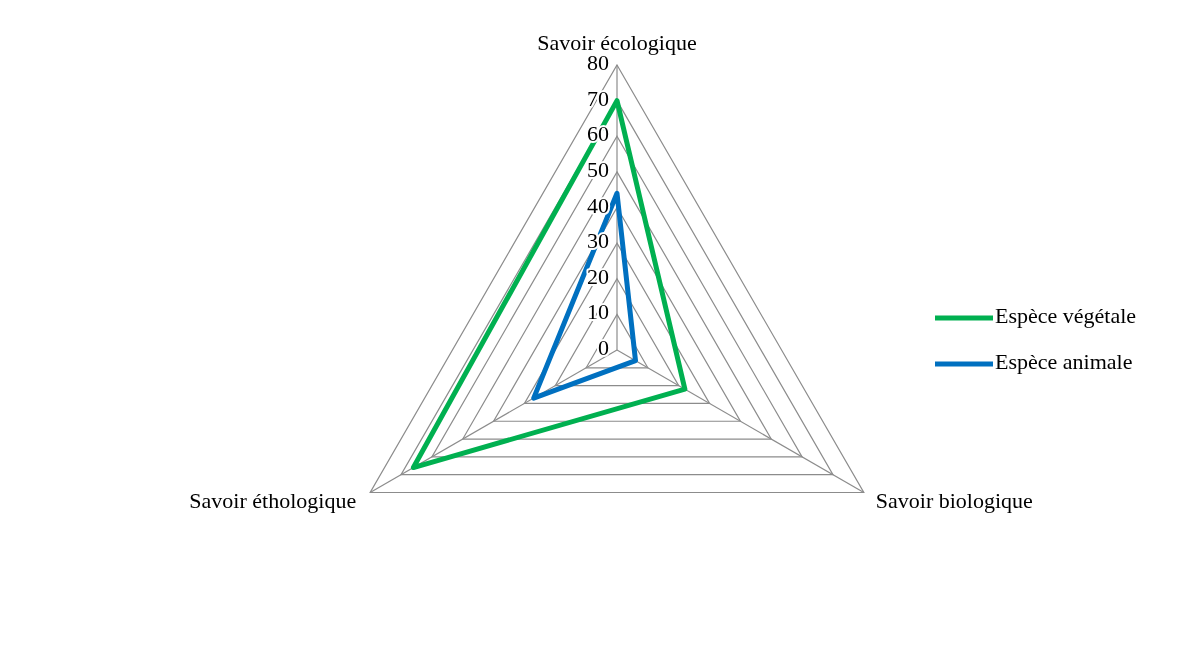  Describe the element at coordinates (954, 500) in the screenshot. I see `spoke-label: Savoir biologique` at that location.